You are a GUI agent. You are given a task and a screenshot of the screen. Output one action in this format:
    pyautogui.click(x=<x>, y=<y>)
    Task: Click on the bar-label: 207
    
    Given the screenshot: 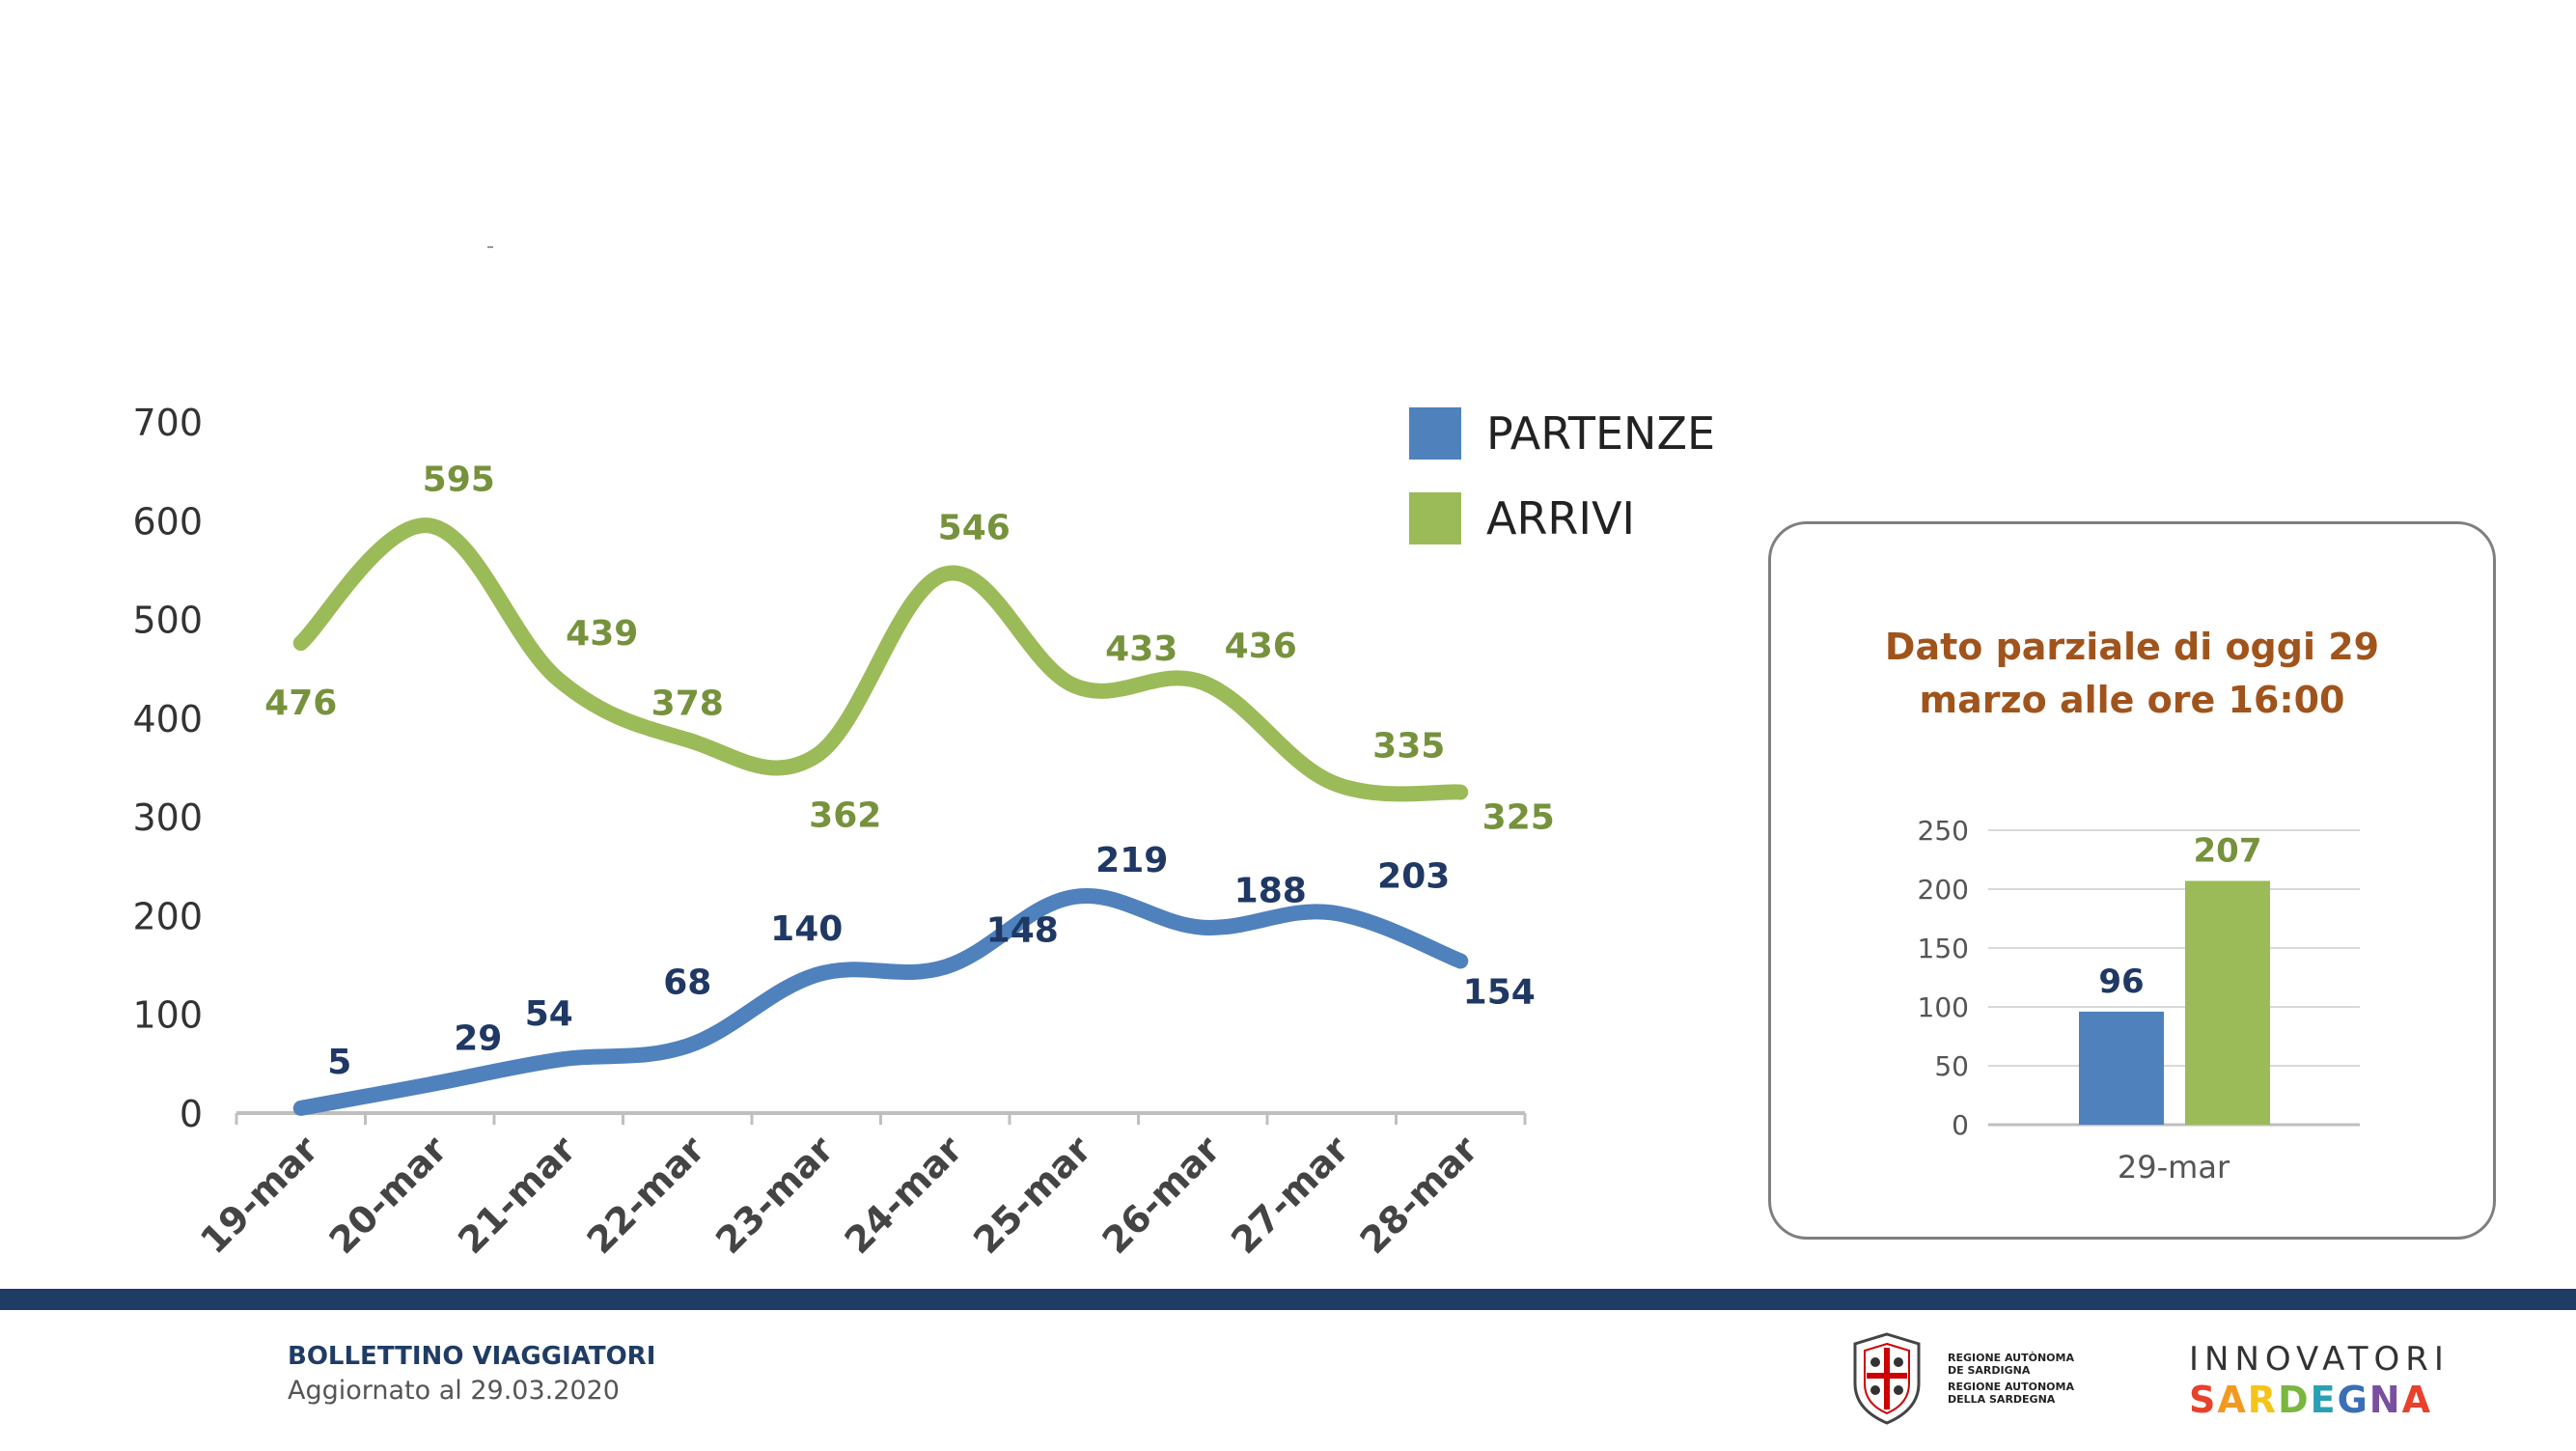 What is the action you would take?
    pyautogui.click(x=2228, y=850)
    